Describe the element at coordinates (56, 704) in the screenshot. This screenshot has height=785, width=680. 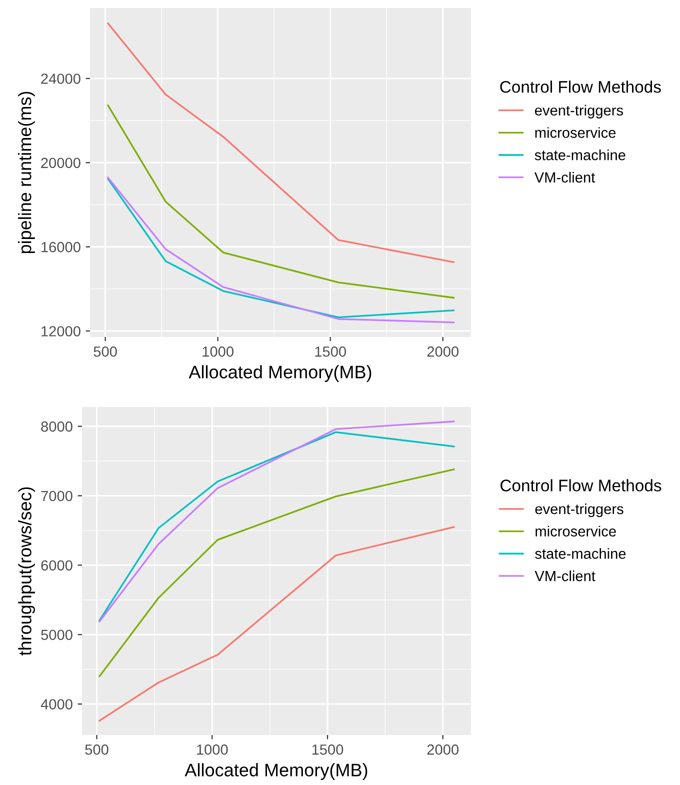
I see `y-tick-label: 4000` at that location.